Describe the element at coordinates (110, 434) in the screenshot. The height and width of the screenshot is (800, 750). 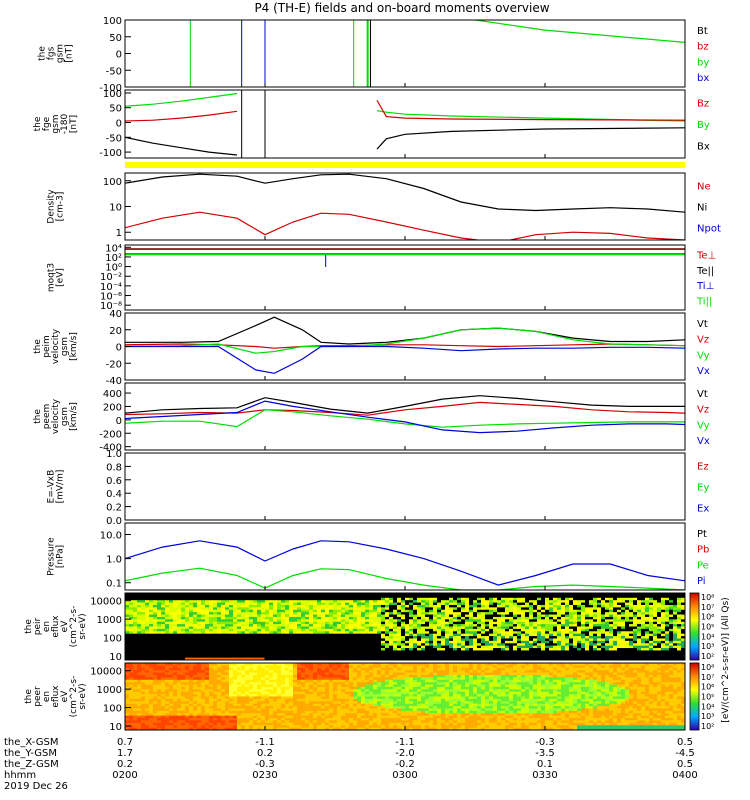
I see `y-tick-label: -200` at that location.